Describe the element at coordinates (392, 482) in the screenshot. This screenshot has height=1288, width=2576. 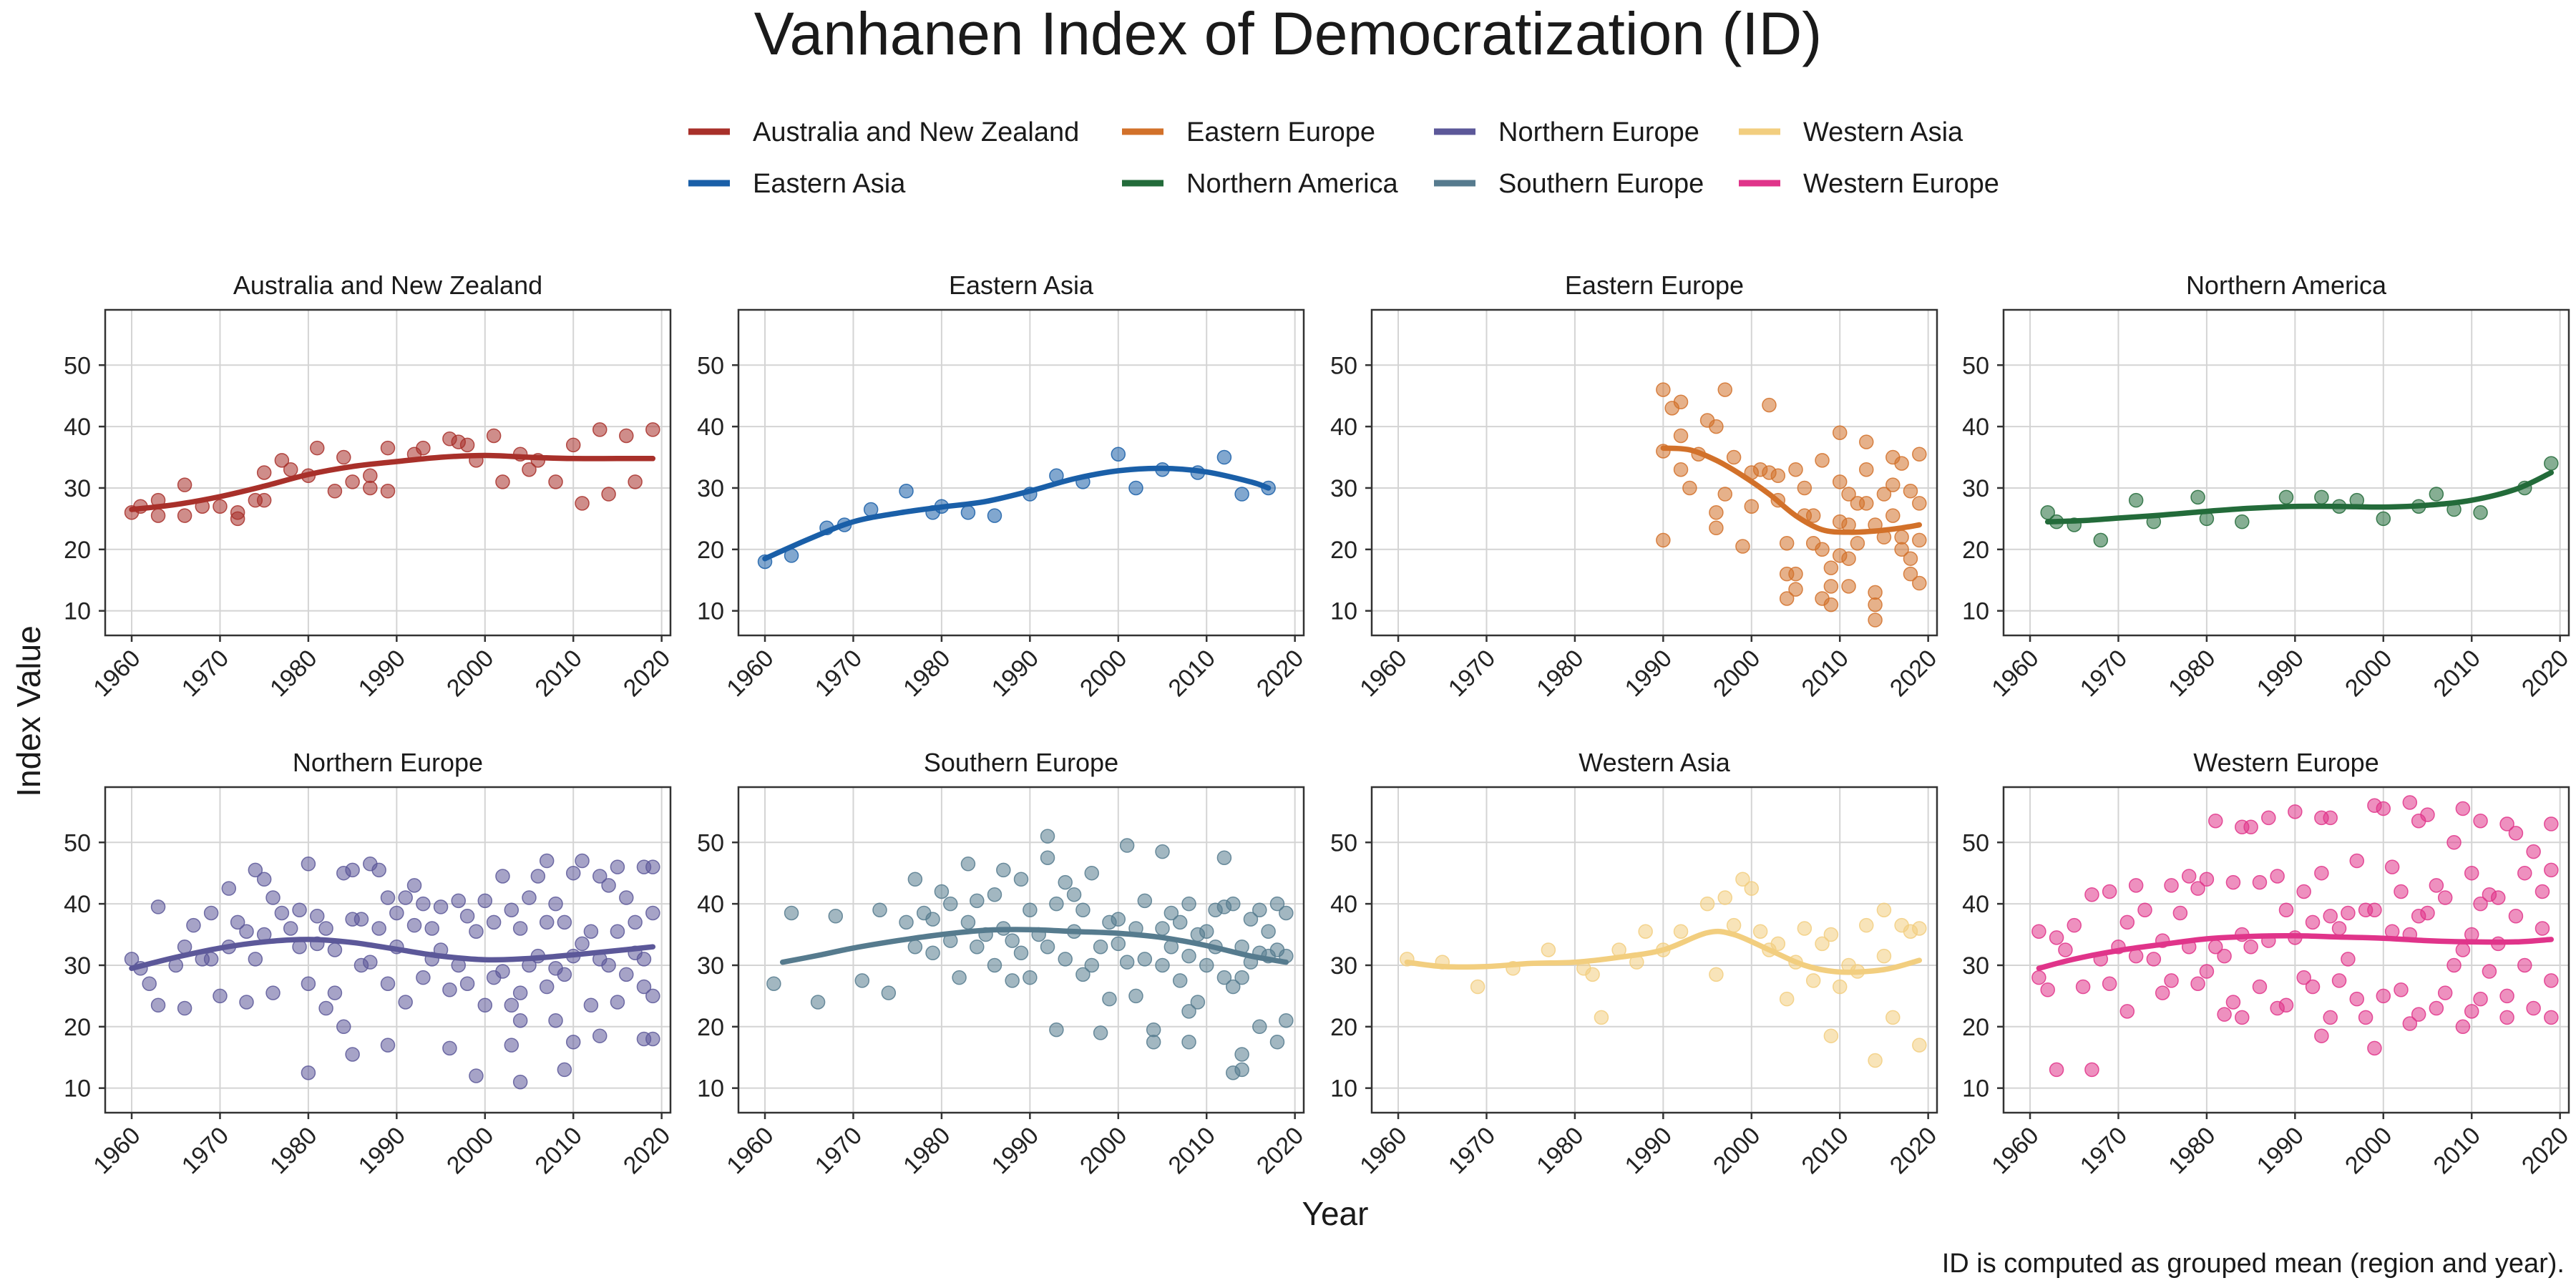
I see `trend-line-australia-and-new-zealand` at that location.